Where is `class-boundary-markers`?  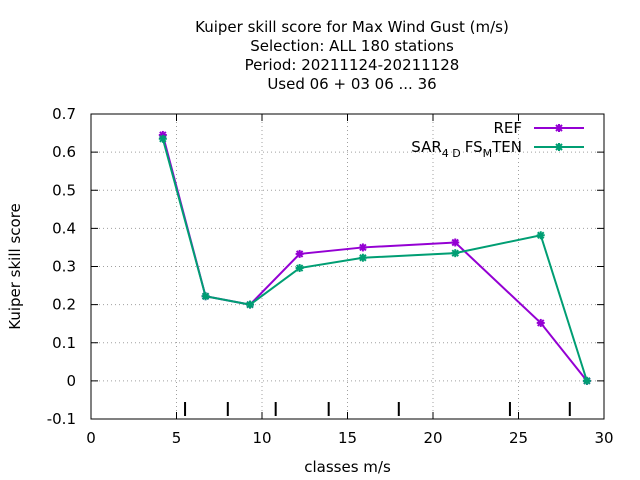
class-boundary-markers is located at coordinates (377, 409).